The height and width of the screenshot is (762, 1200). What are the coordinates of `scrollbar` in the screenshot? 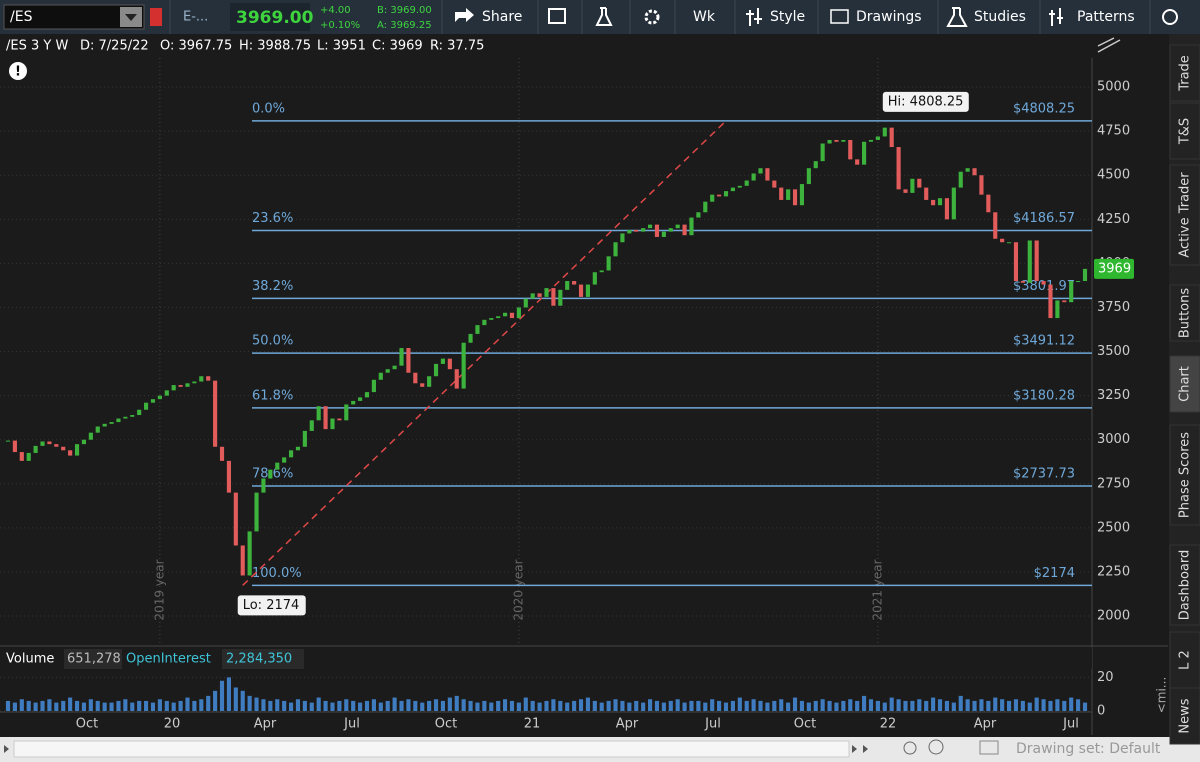 It's located at (431, 749).